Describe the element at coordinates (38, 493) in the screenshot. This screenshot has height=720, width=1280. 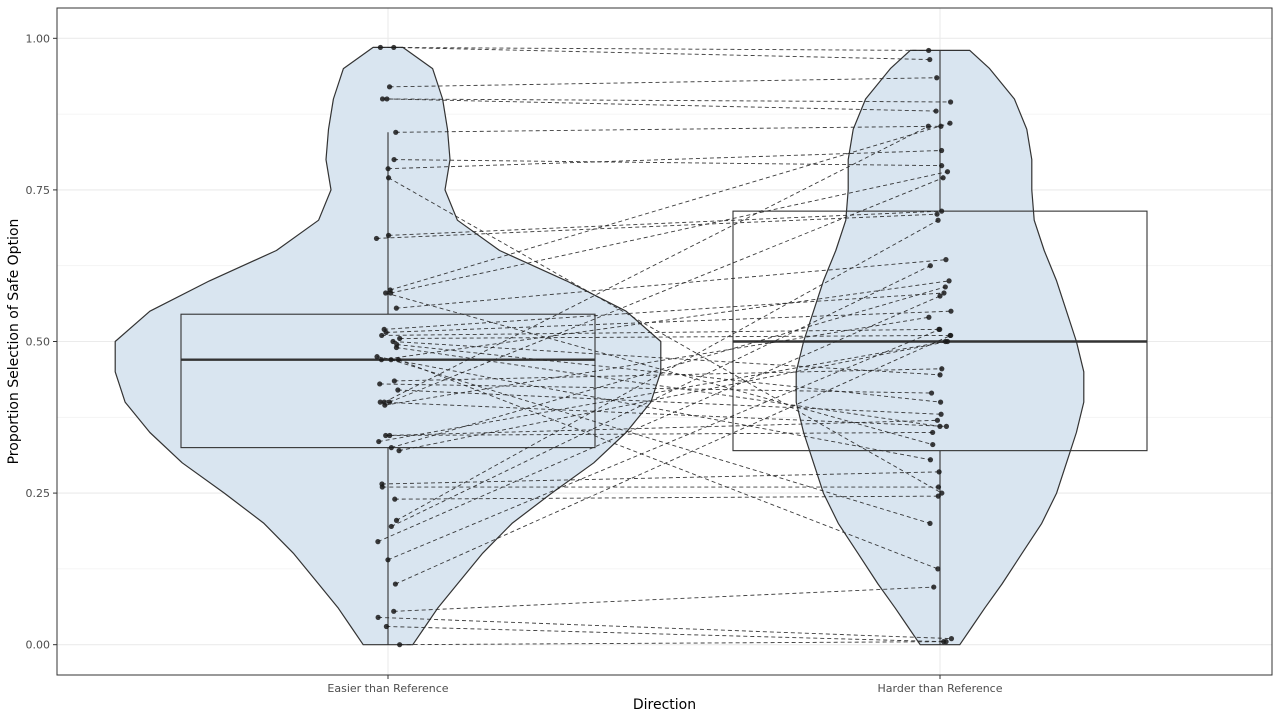
I see `y-tick-label: 0.25` at that location.